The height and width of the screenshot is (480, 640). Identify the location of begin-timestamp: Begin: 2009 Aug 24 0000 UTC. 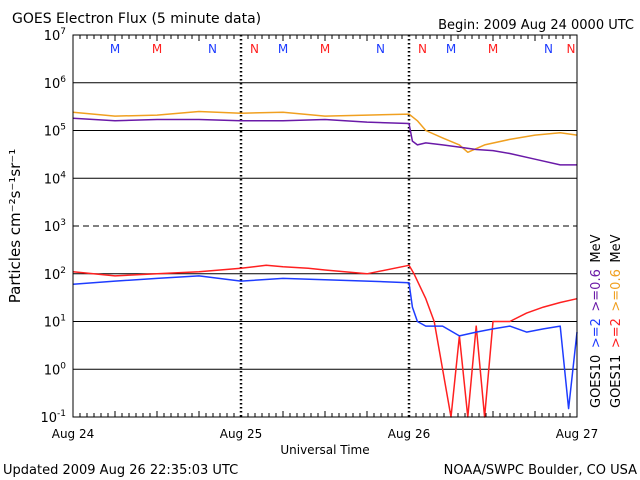
(536, 25).